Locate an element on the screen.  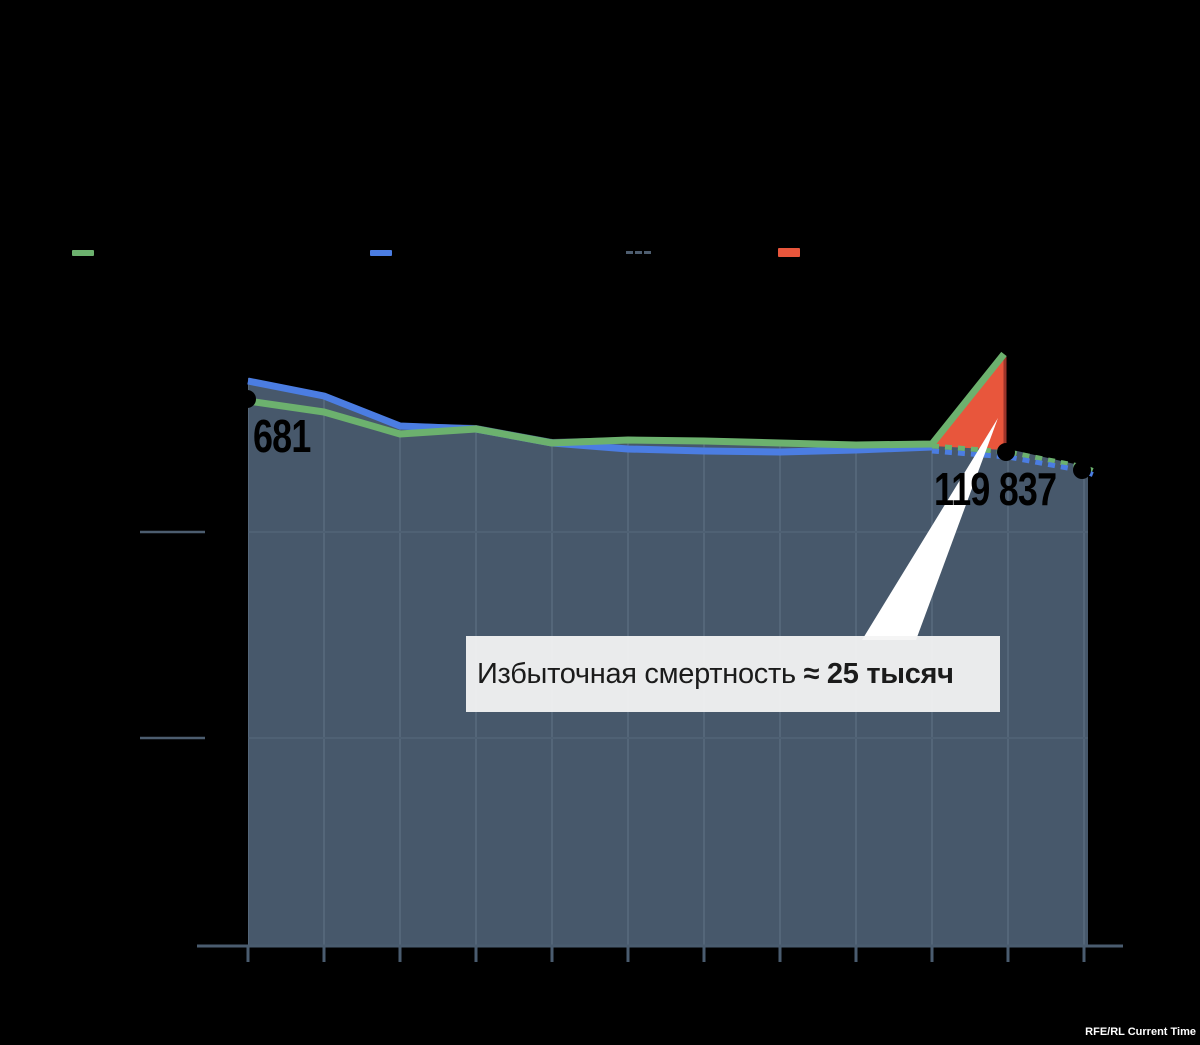
point-marker-november is located at coordinates (1006, 452).